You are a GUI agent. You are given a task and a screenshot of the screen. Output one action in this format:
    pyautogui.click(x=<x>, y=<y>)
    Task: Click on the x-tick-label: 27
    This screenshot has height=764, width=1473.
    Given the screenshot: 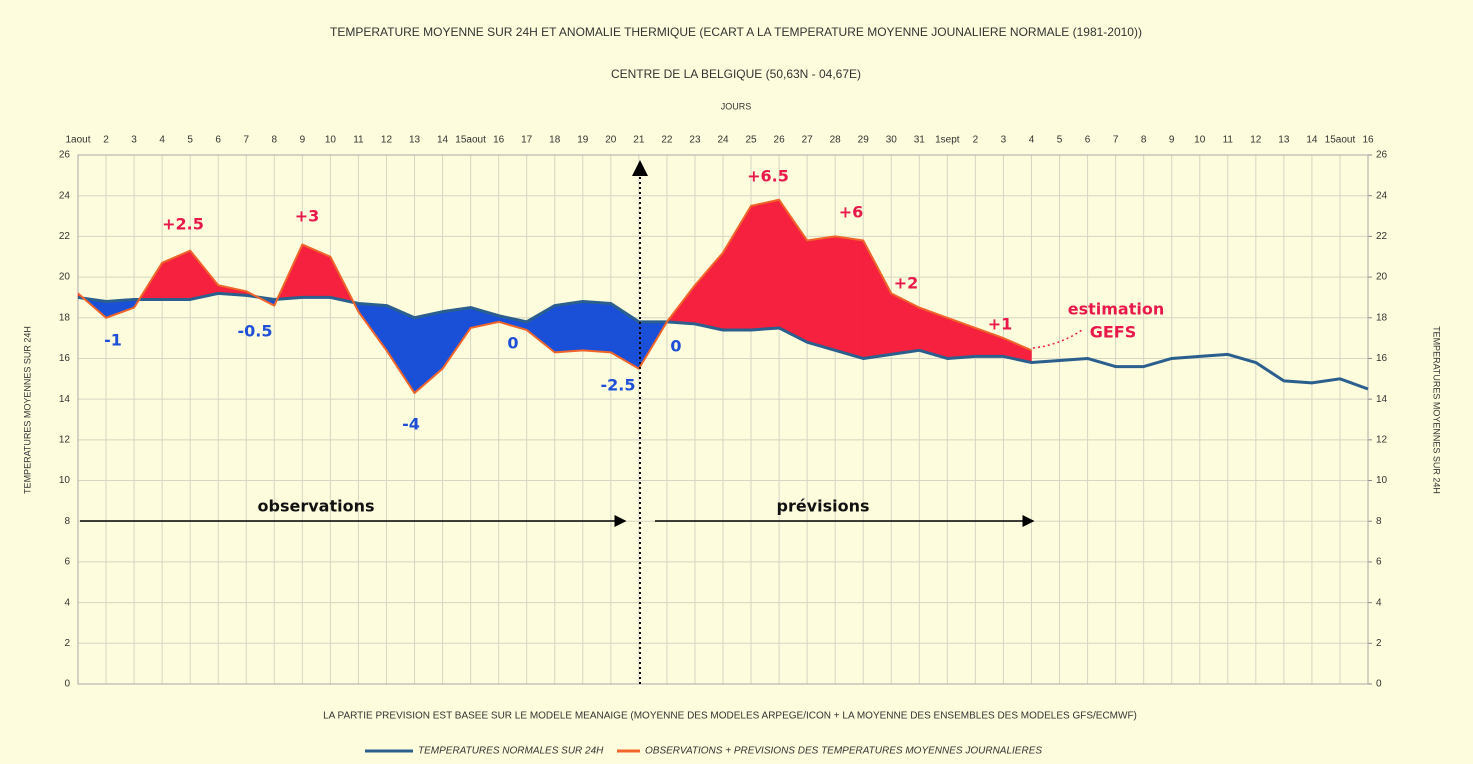 What is the action you would take?
    pyautogui.click(x=808, y=140)
    